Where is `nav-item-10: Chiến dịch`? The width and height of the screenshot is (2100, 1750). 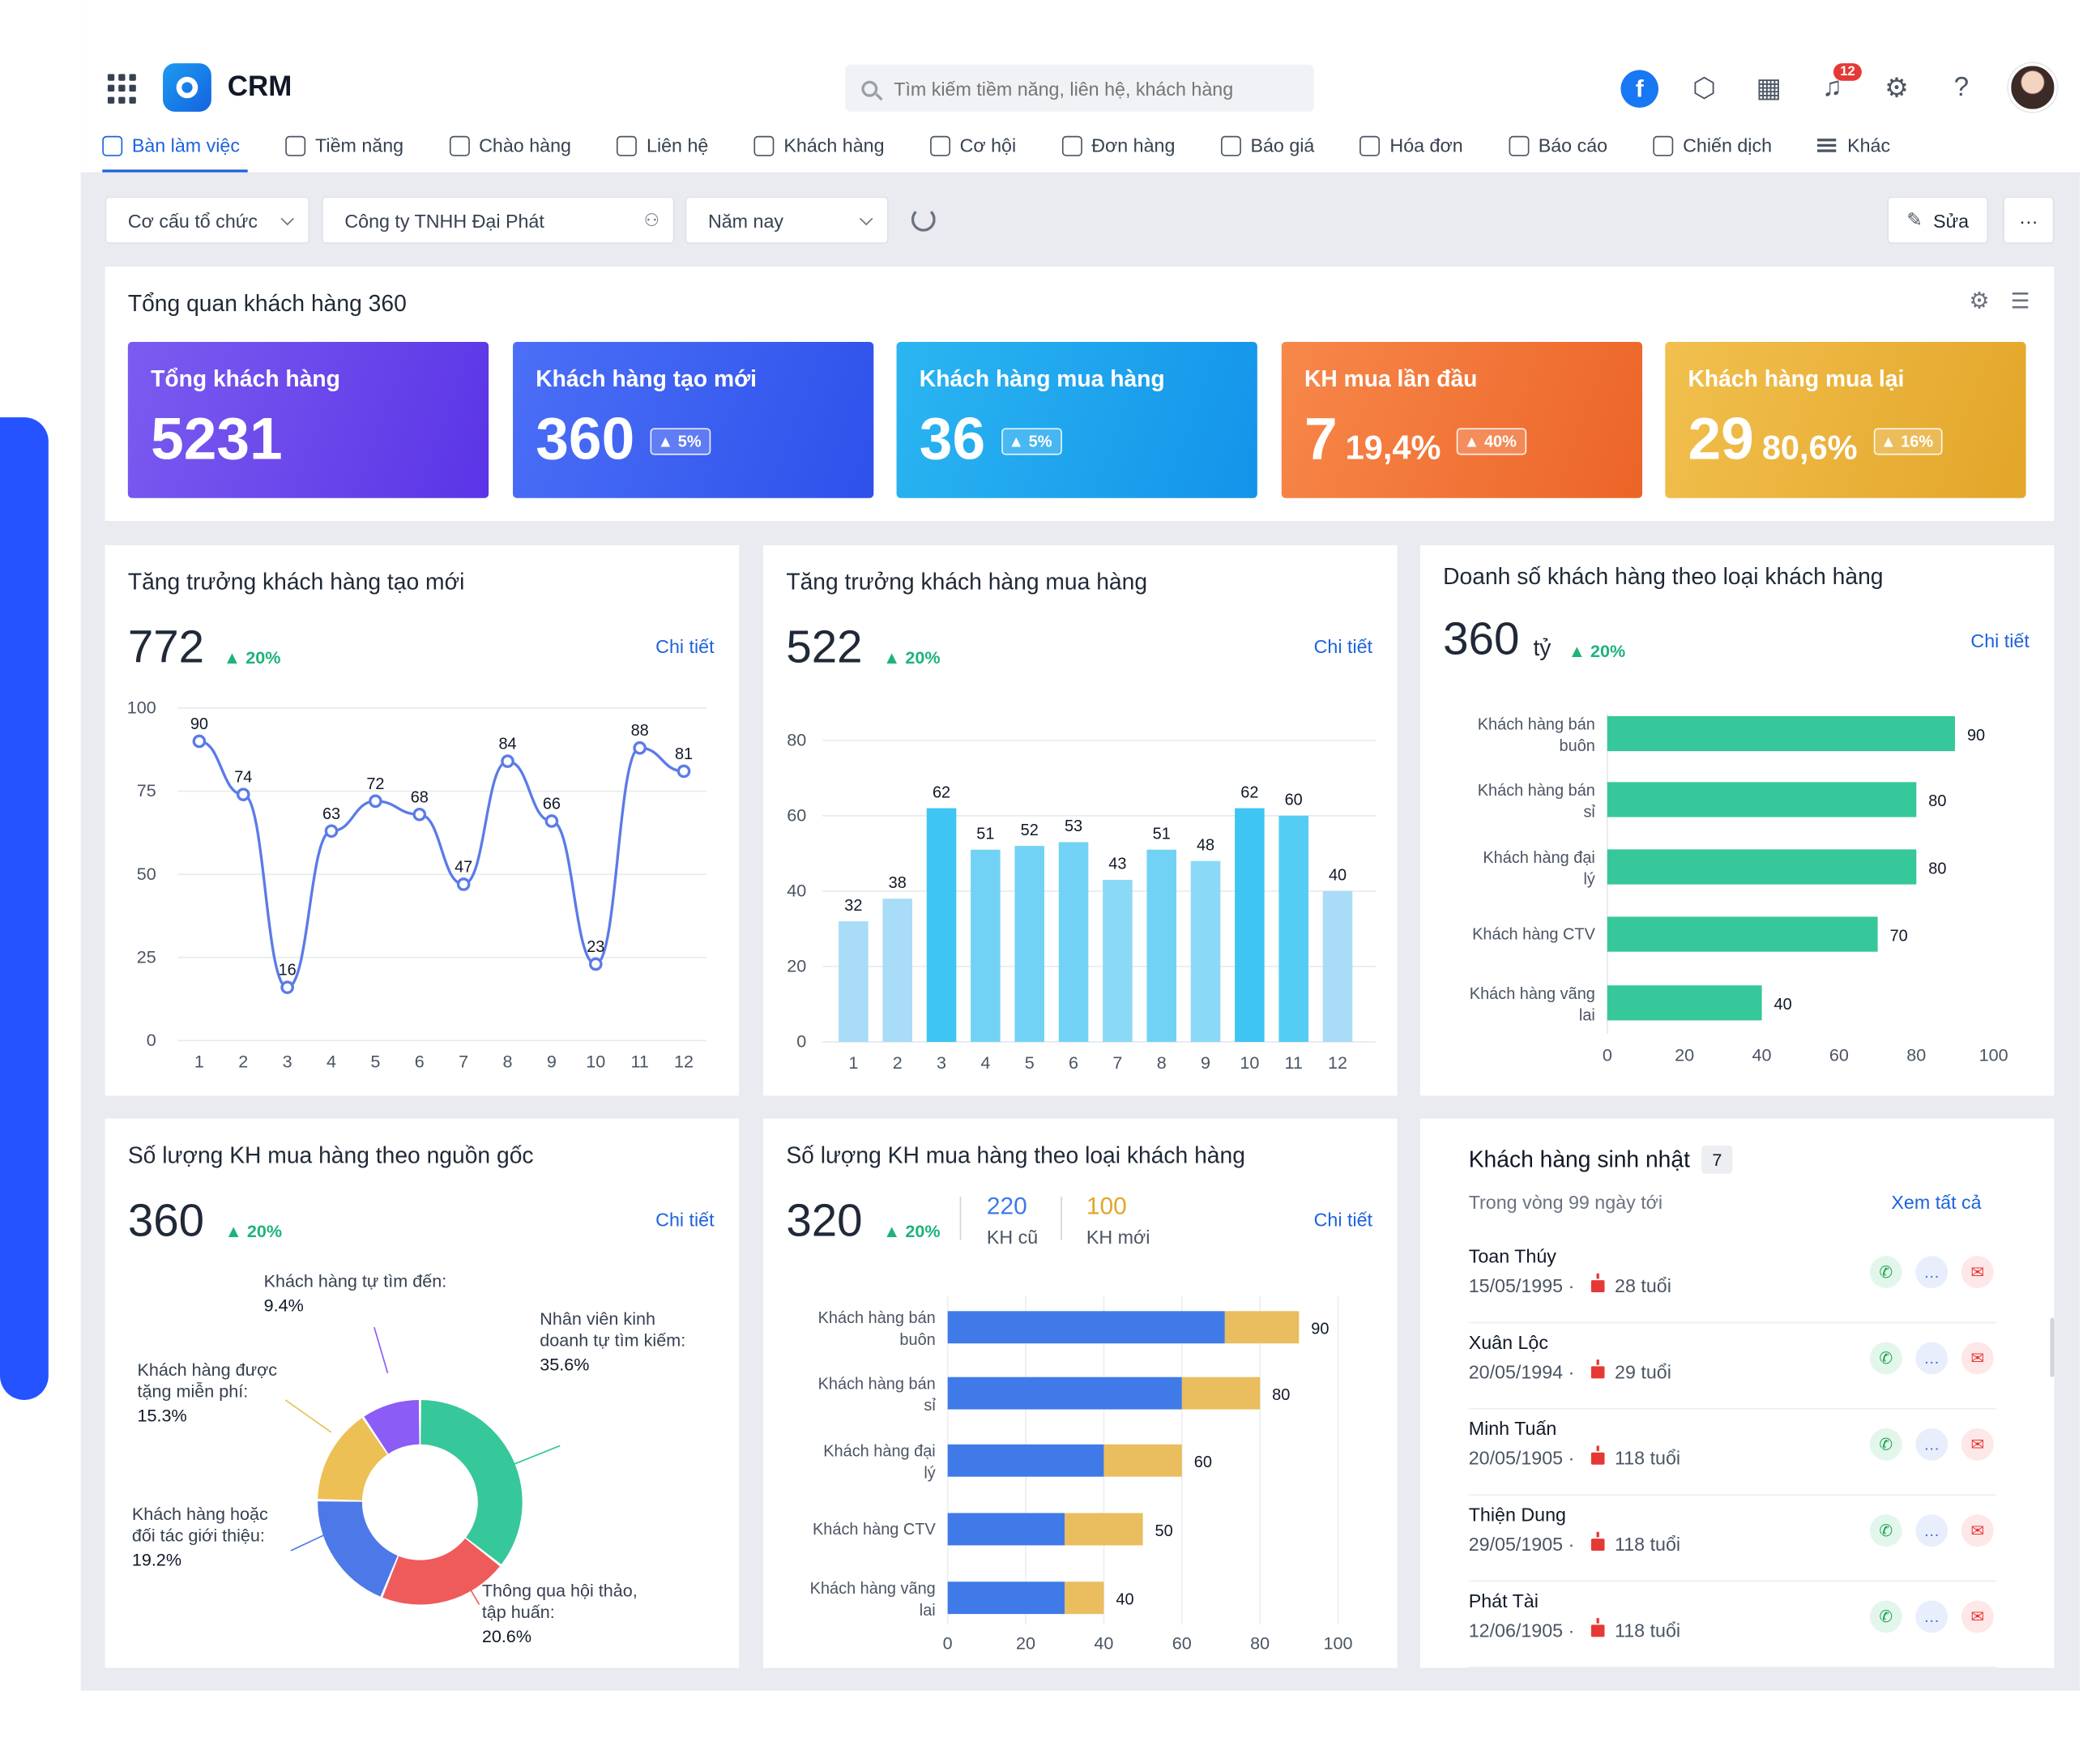 nav-item-10: Chiến dịch is located at coordinates (1735, 146).